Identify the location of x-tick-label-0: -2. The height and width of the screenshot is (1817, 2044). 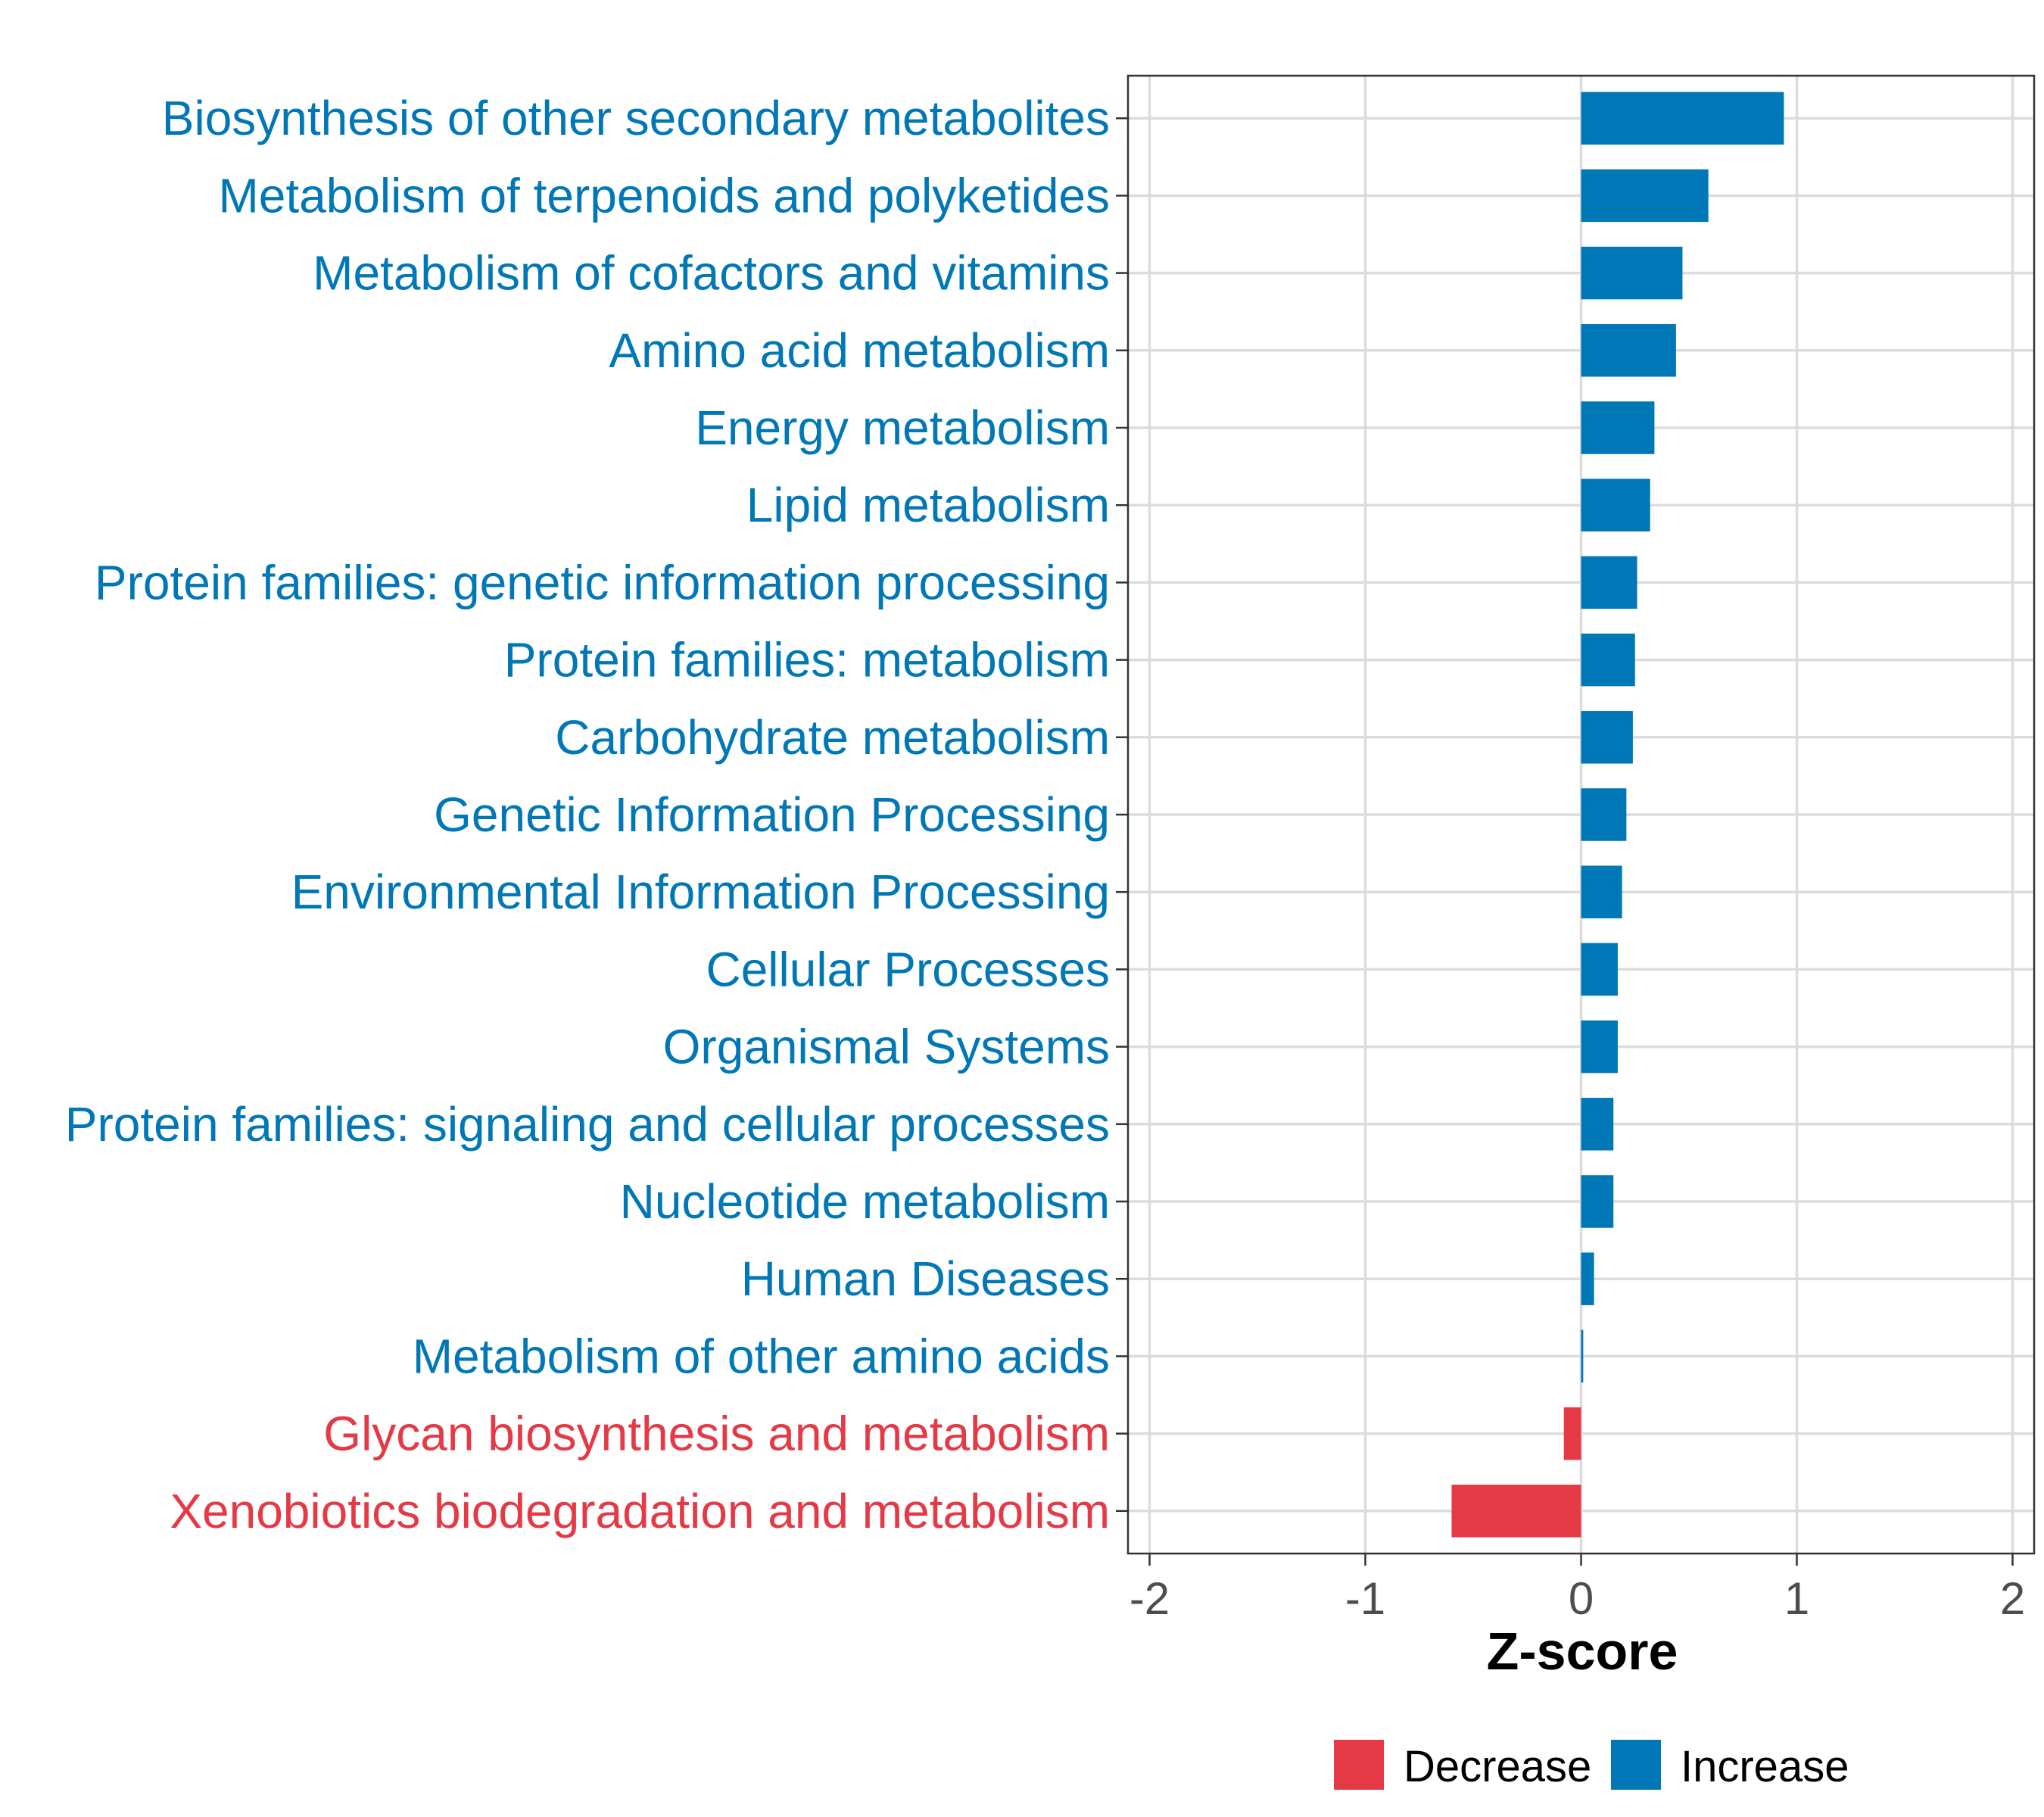
(1149, 1599).